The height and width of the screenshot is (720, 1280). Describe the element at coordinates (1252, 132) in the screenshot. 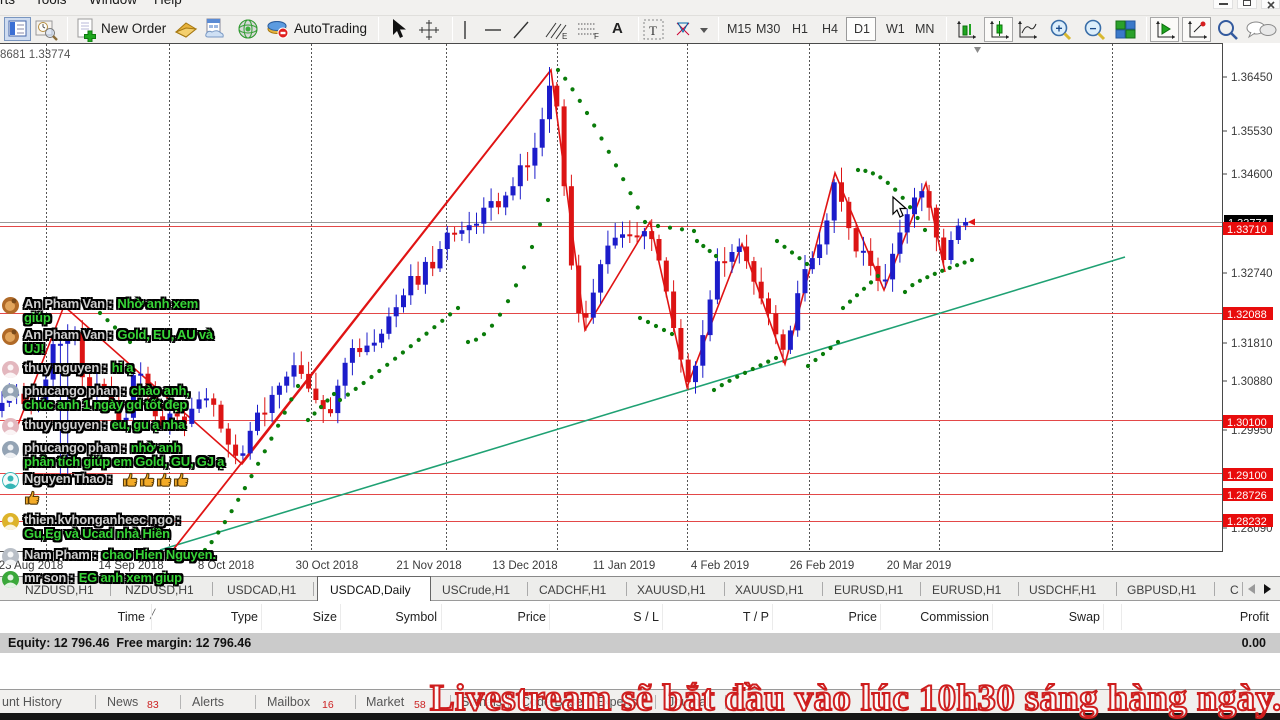

I see `svg-text: 1.35530` at that location.